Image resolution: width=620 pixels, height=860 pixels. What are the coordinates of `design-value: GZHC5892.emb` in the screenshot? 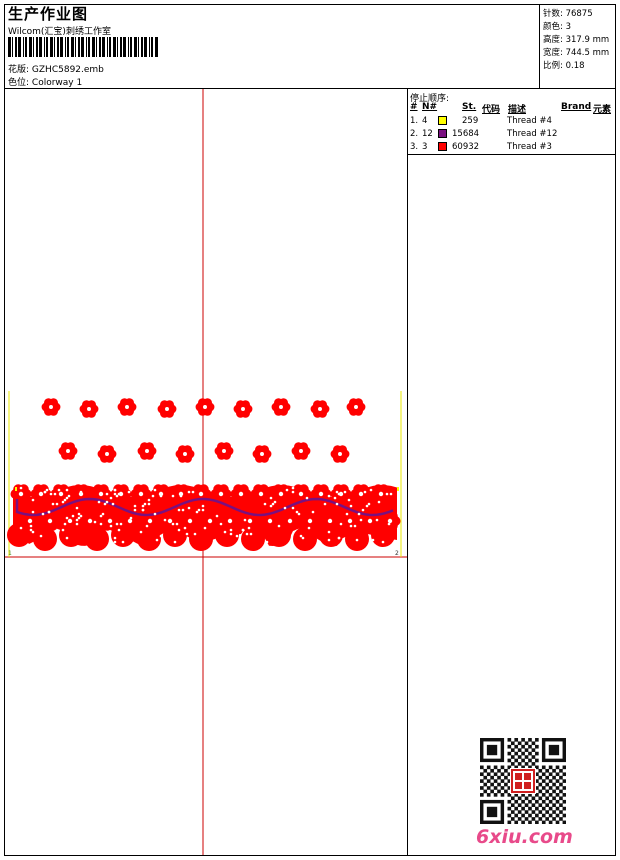 It's located at (67, 70).